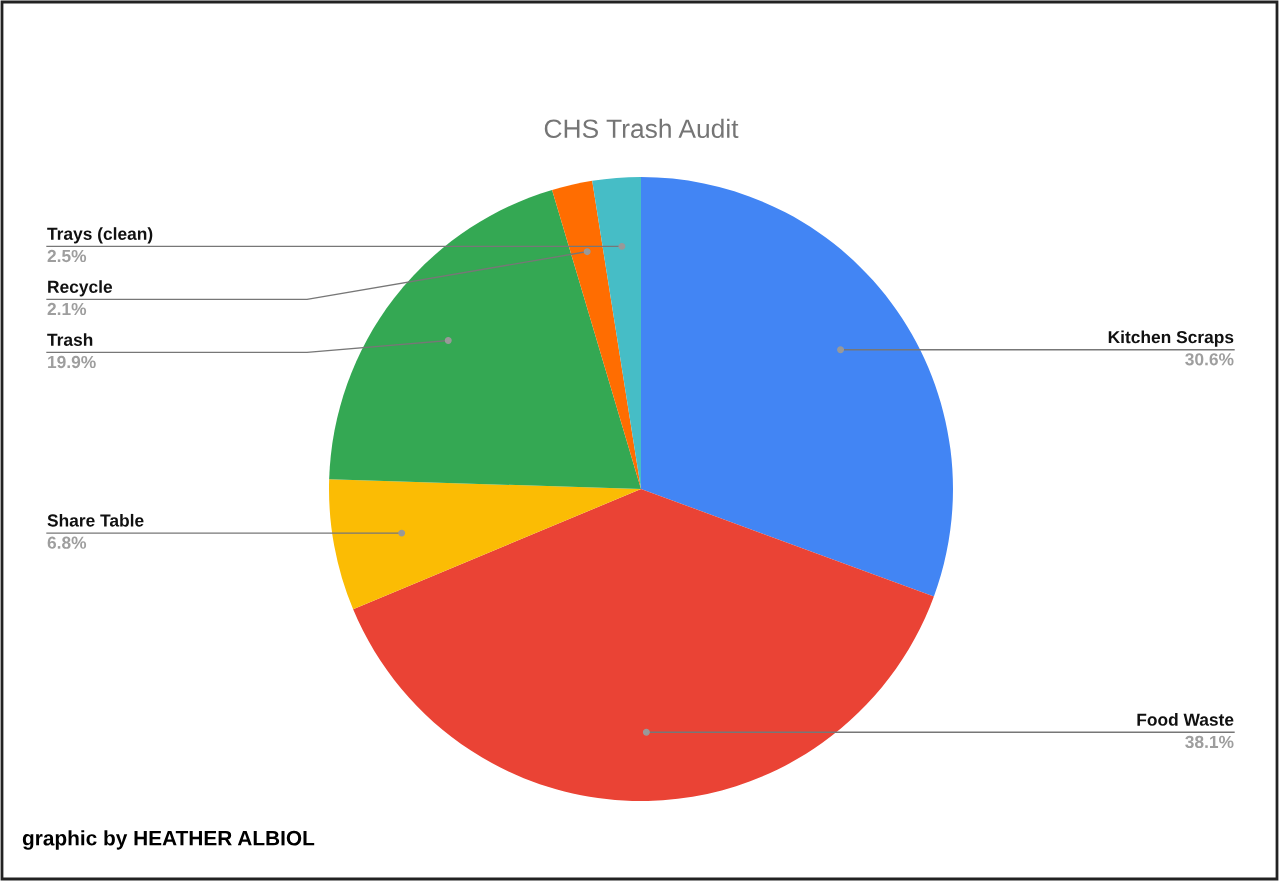  Describe the element at coordinates (67, 542) in the screenshot. I see `data-label: 6.8%` at that location.